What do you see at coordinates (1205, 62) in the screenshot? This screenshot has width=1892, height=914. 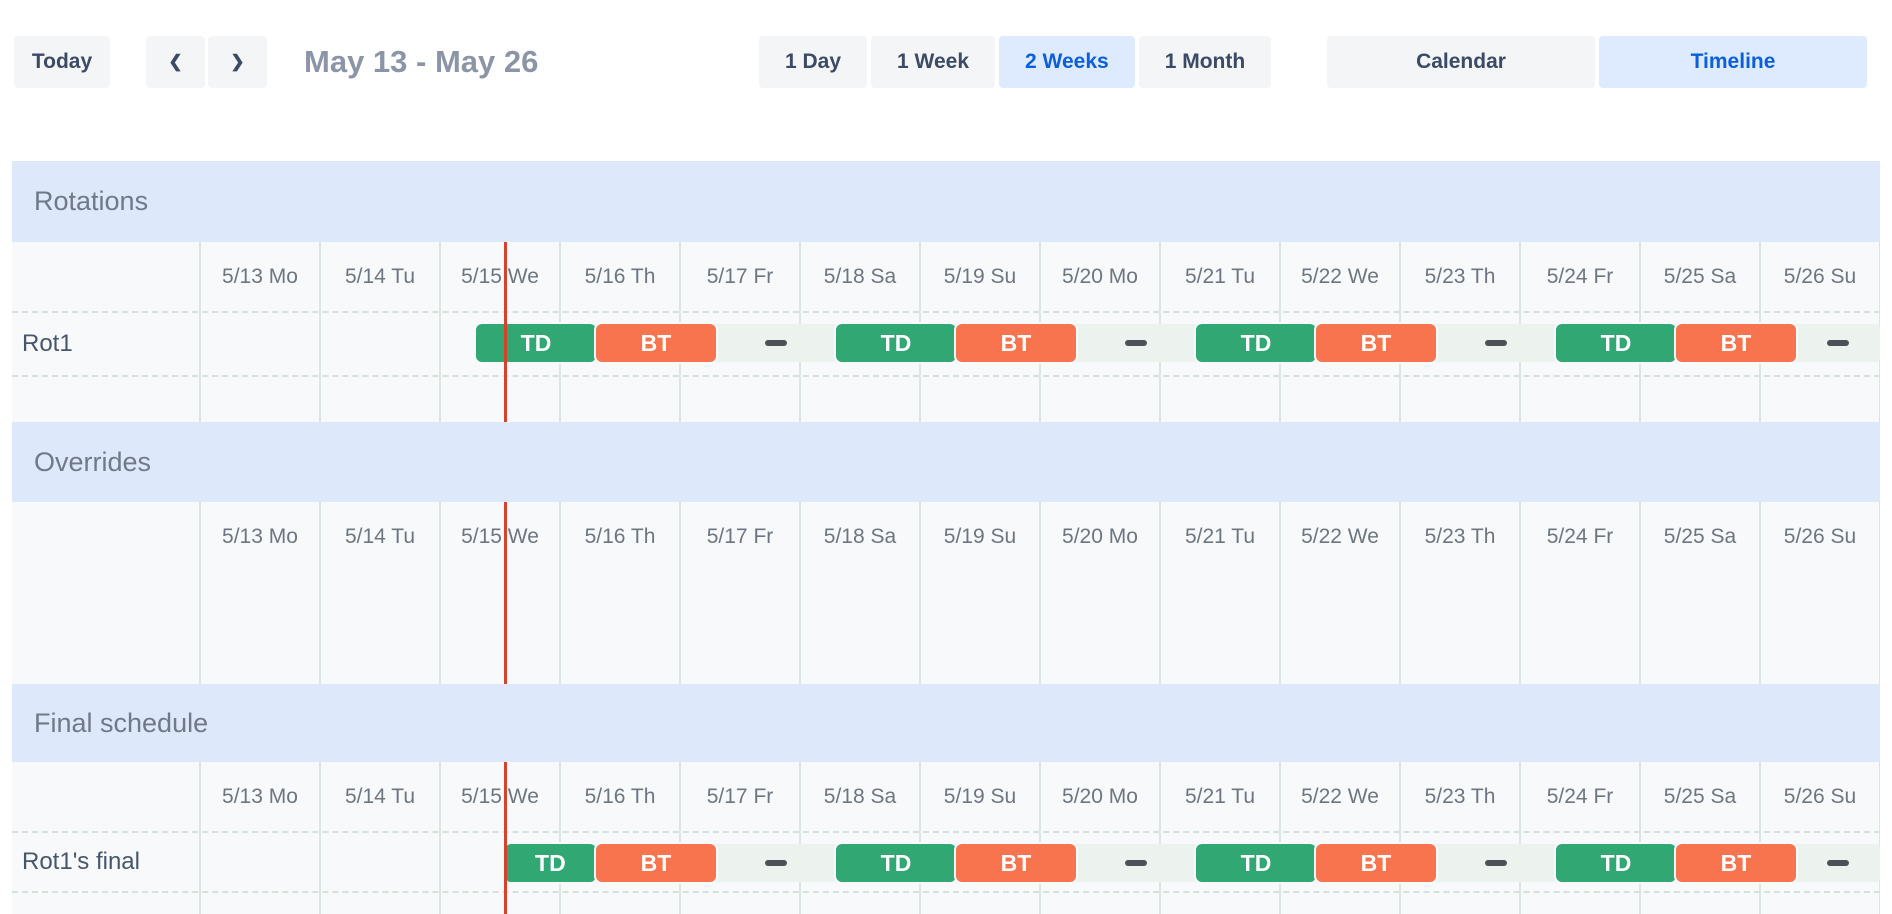 I see `view-option-1-month: 1 Month` at bounding box center [1205, 62].